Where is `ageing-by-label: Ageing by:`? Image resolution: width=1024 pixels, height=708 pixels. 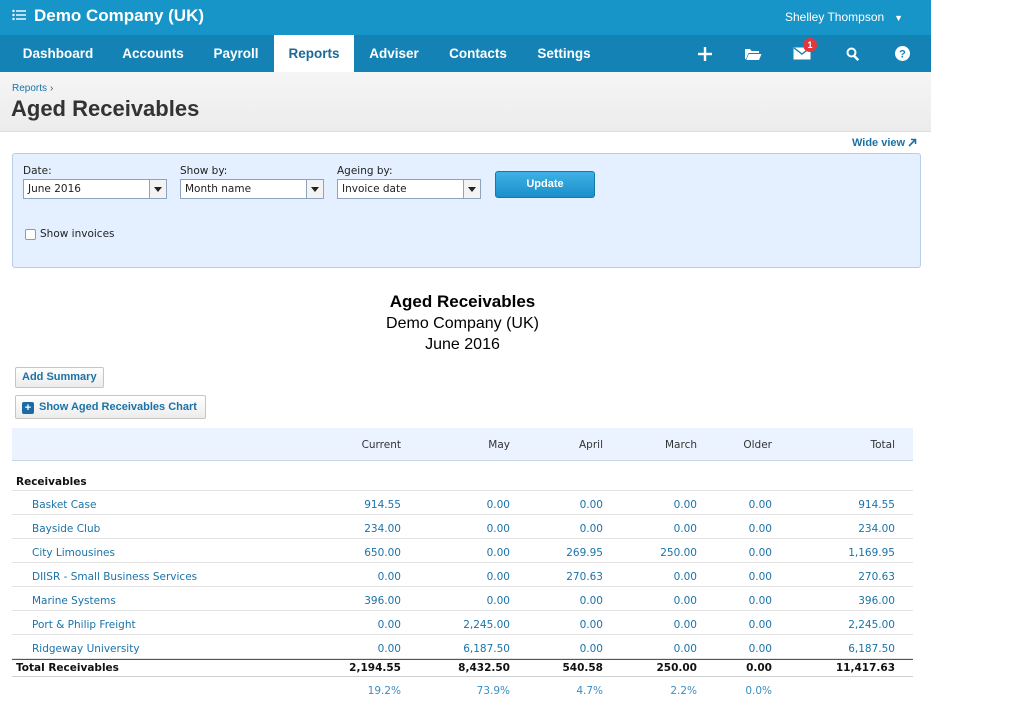 ageing-by-label: Ageing by: is located at coordinates (365, 171).